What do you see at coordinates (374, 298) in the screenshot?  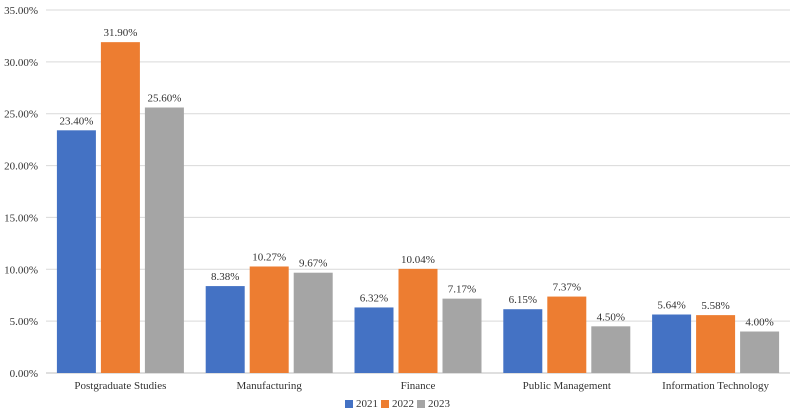 I see `data-label: 6.32%` at bounding box center [374, 298].